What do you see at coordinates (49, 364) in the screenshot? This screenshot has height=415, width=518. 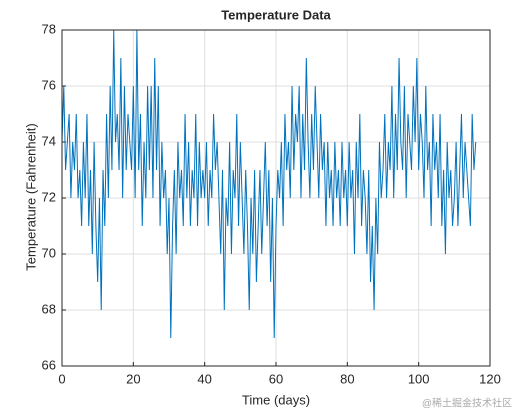 I see `y-tick-label: 66` at bounding box center [49, 364].